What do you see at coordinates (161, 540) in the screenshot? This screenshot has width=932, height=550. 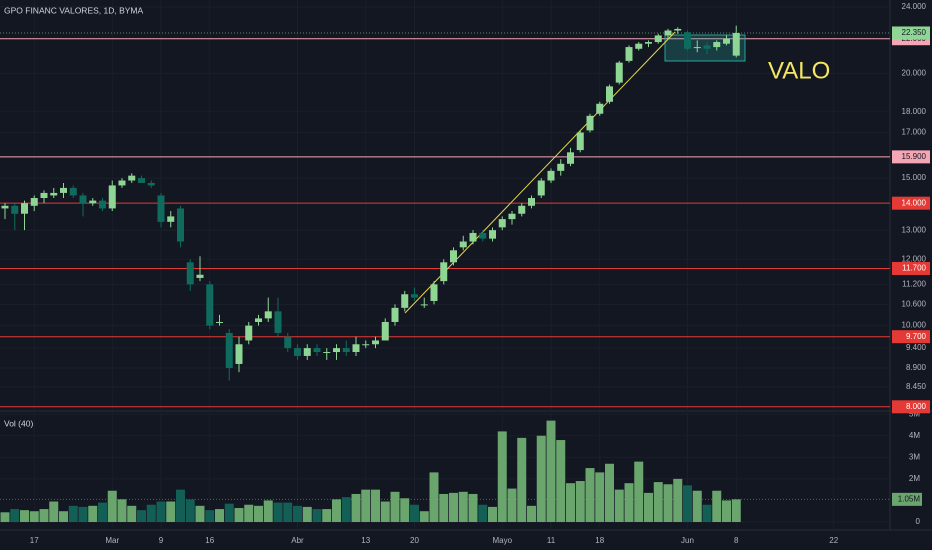 I see `x-tick-label: 9` at bounding box center [161, 540].